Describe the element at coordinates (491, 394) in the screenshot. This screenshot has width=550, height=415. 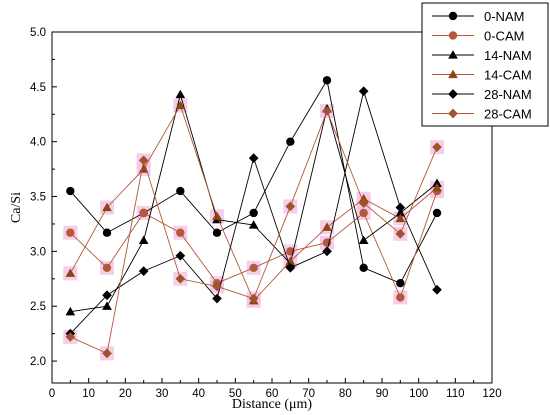
I see `x-tick-label: 120` at that location.